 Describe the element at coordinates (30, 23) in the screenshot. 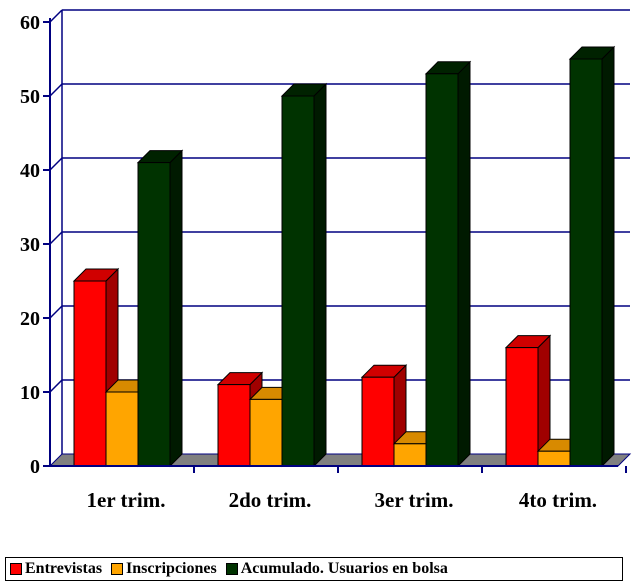

I see `y-tick-label-6: 60` at that location.